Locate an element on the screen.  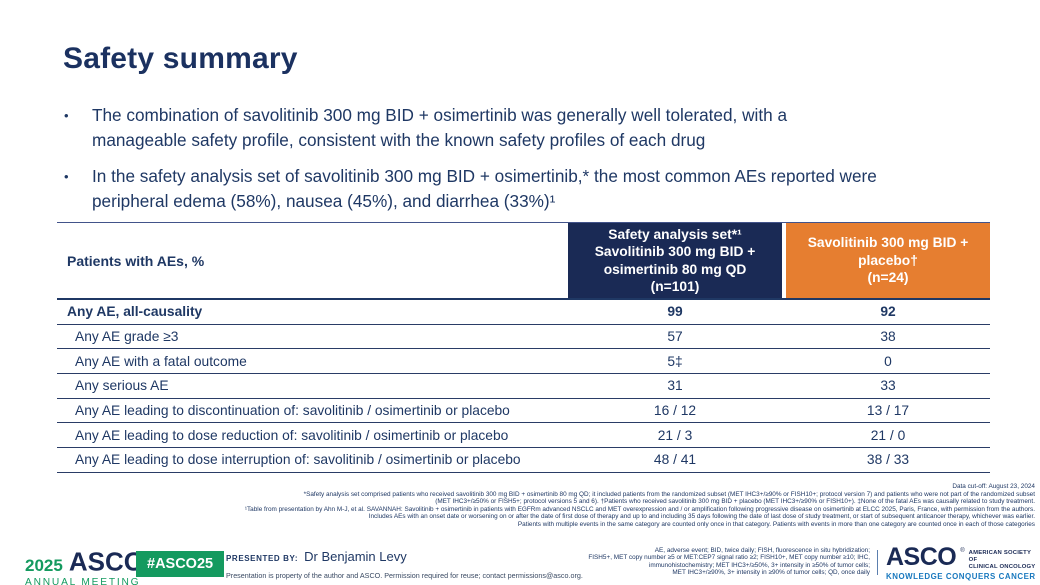
row-value-placebo: 38 is located at coordinates (888, 337).